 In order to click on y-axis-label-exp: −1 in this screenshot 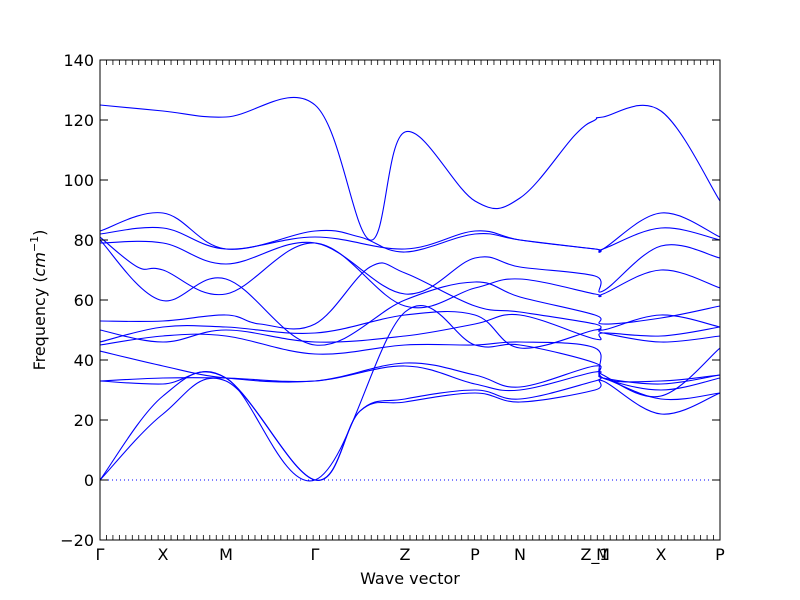, I will do `click(34, 244)`.